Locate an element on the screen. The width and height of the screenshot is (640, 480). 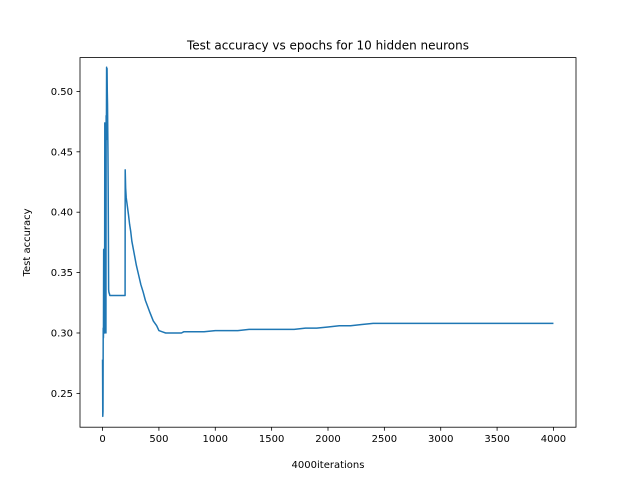
x-axis-label: 4000iterations is located at coordinates (328, 465).